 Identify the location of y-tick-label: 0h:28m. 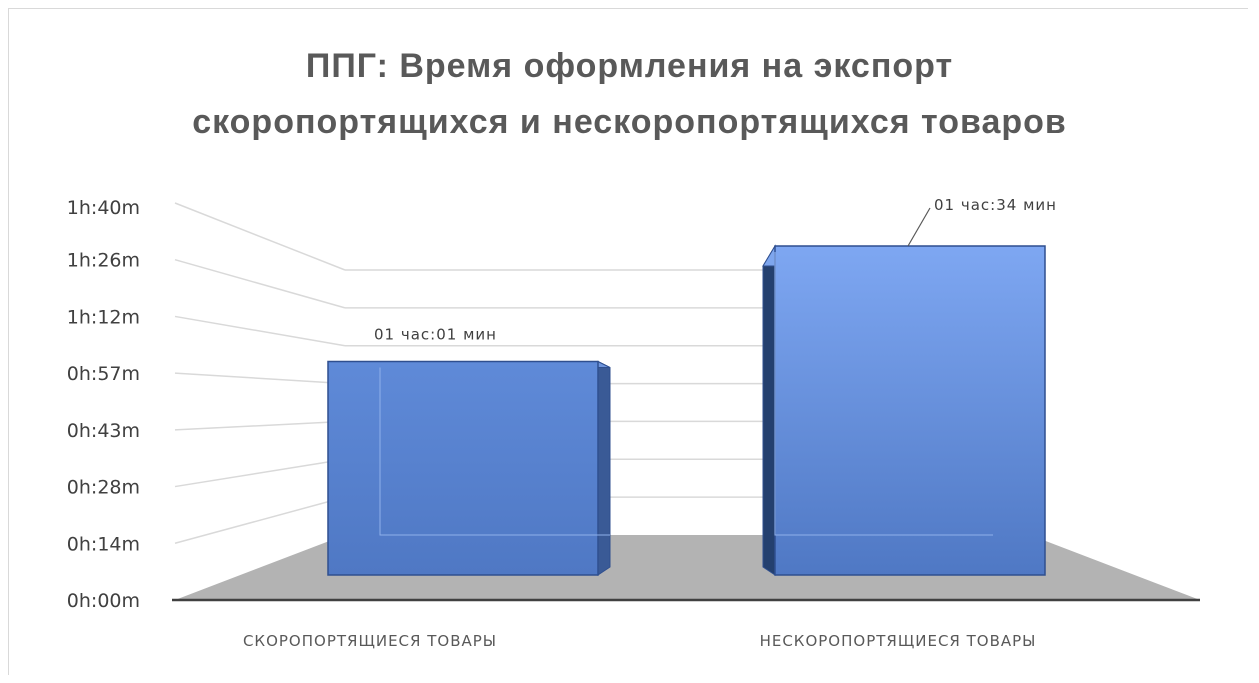
(103, 488).